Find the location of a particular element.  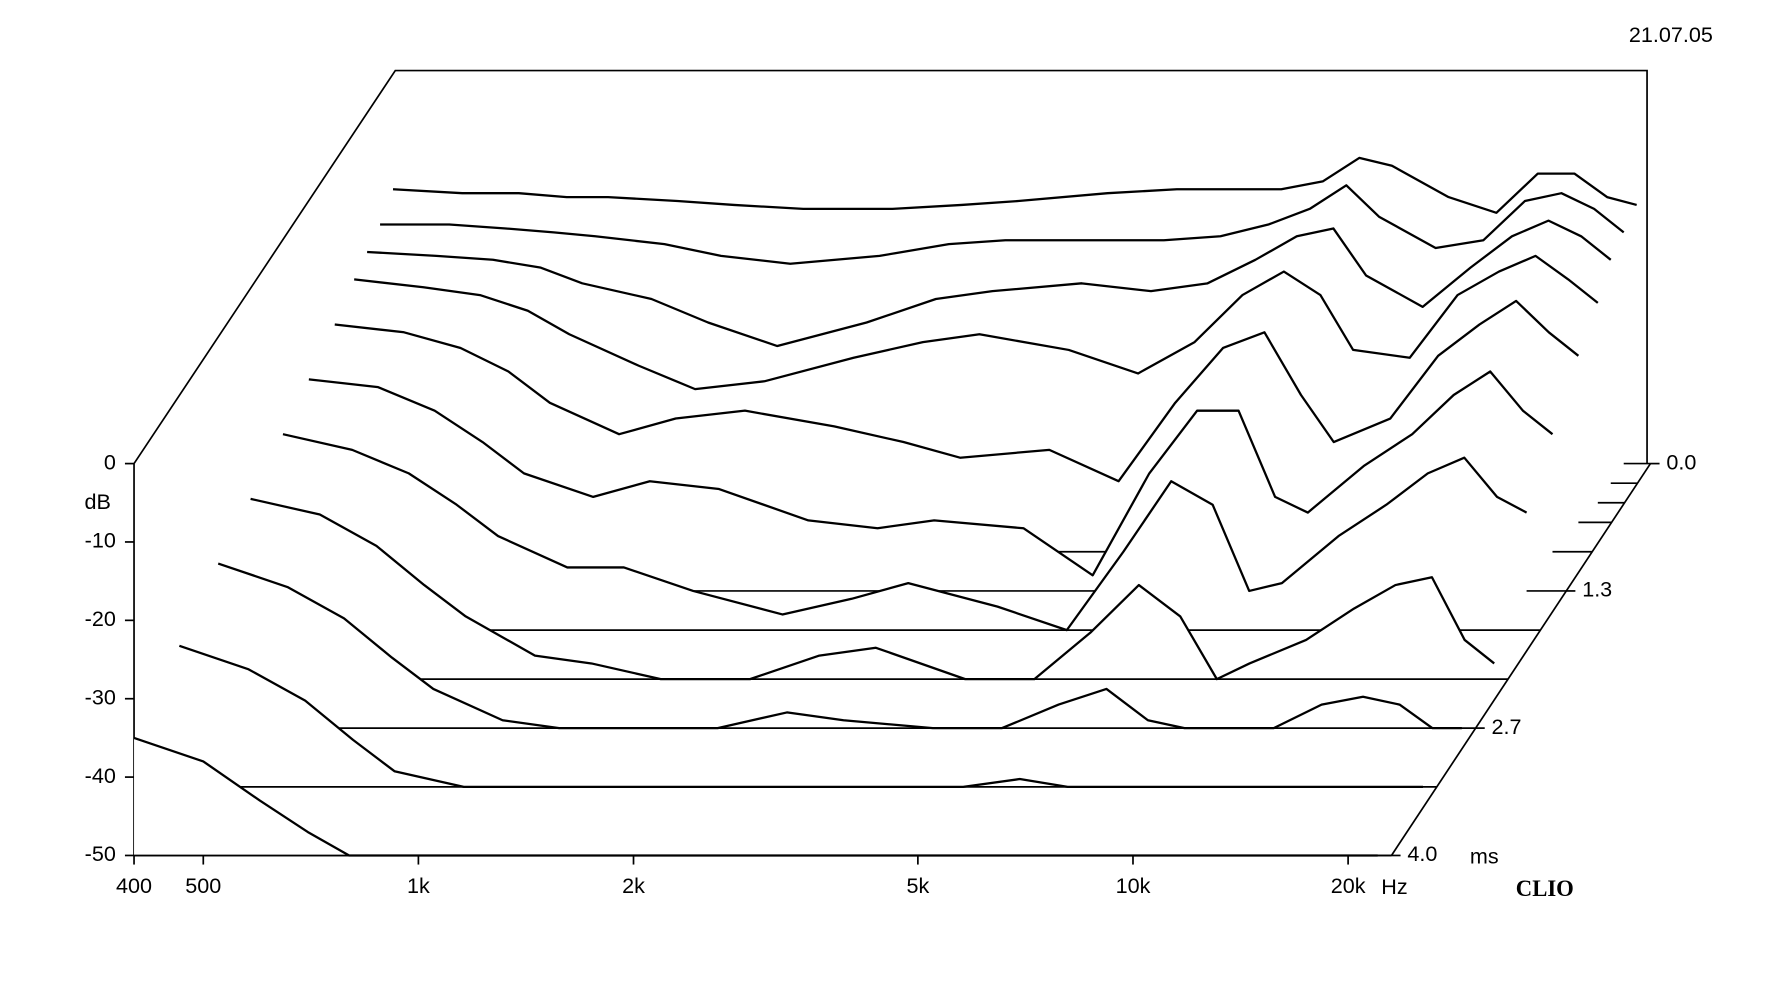

date: 21.07.05 is located at coordinates (1671, 34).